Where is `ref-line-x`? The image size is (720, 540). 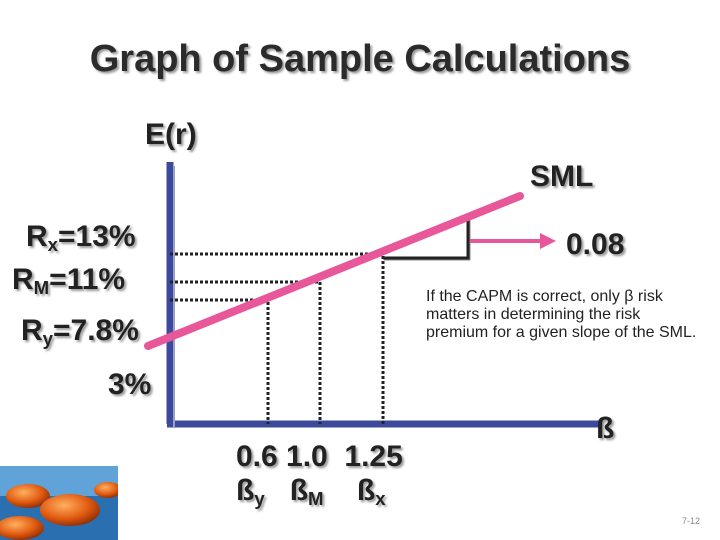 ref-line-x is located at coordinates (277, 338).